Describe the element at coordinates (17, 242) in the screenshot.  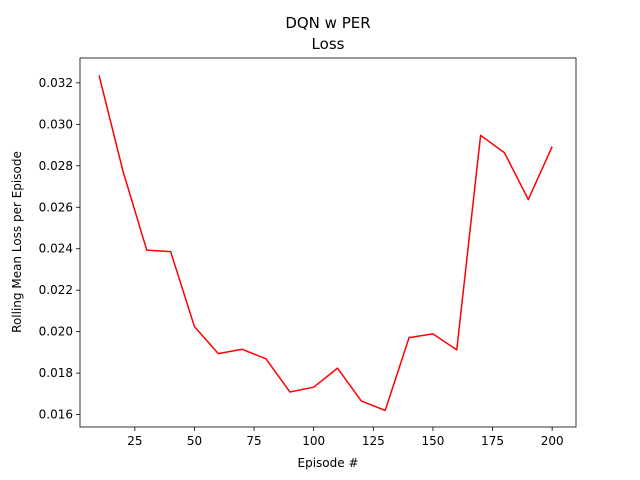
I see `y-axis-label: Rolling Mean Loss per Episode` at that location.